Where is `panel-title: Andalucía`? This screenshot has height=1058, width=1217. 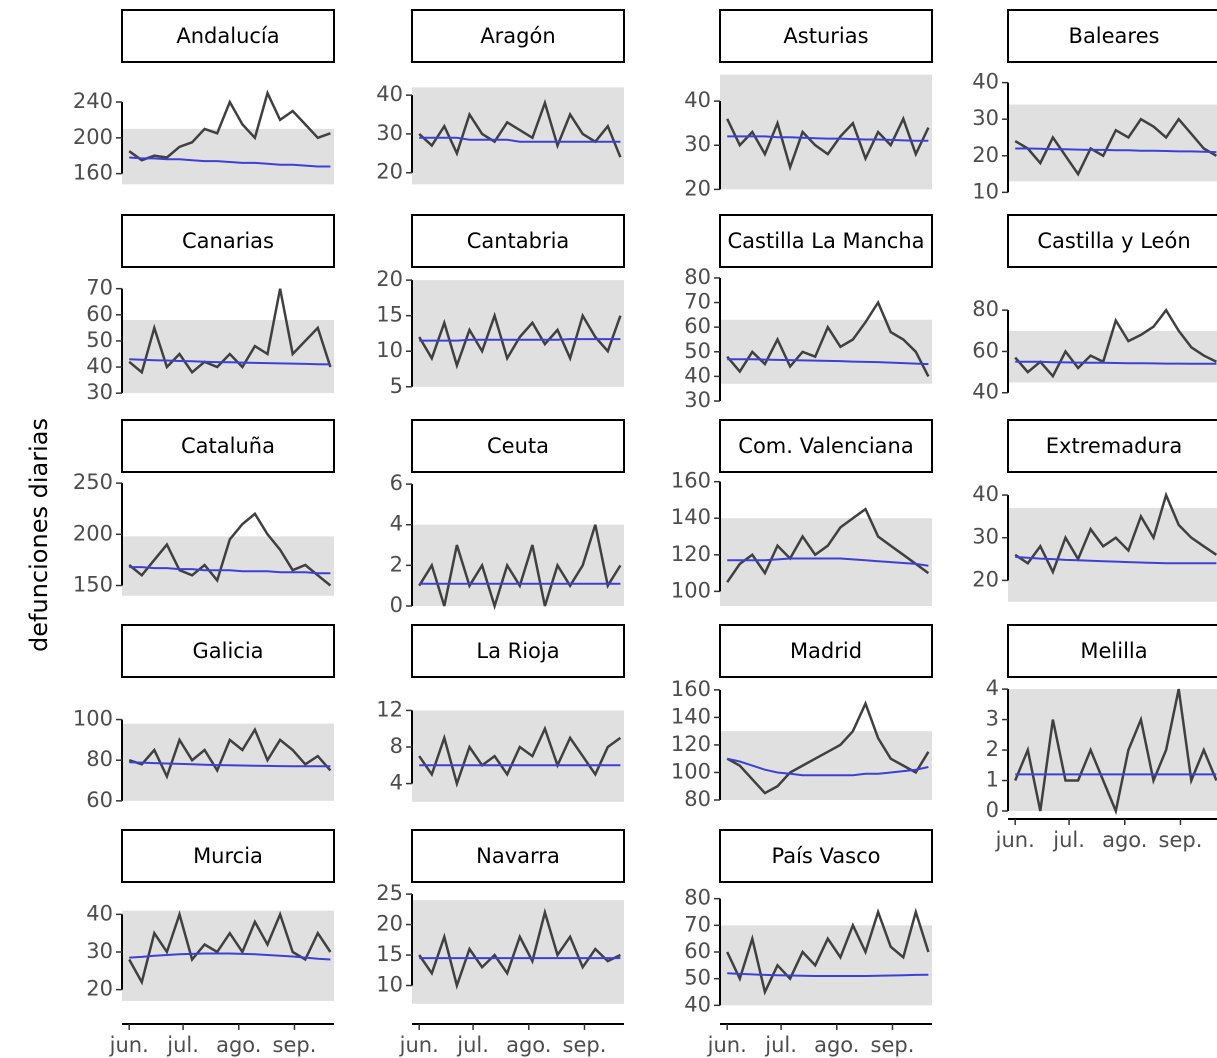 panel-title: Andalucía is located at coordinates (227, 36).